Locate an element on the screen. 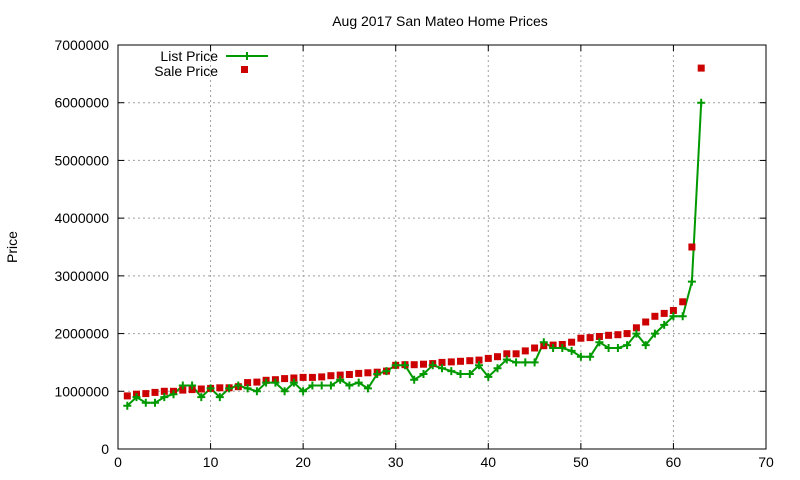 The width and height of the screenshot is (800, 480). y-tick-label: 3000000 is located at coordinates (81, 276).